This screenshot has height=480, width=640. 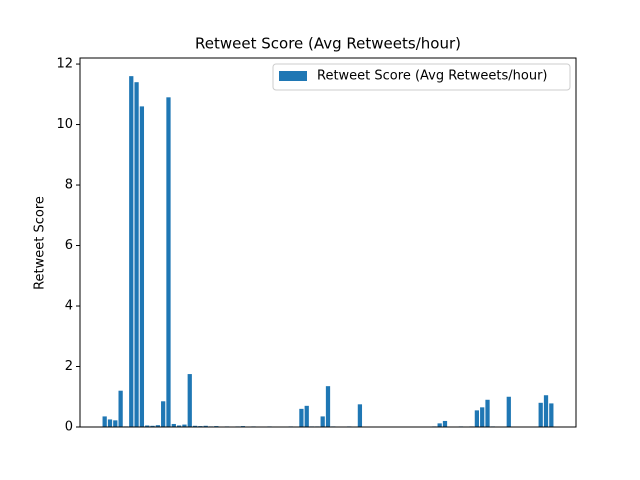 I want to click on y-tick-label: 6, so click(x=69, y=245).